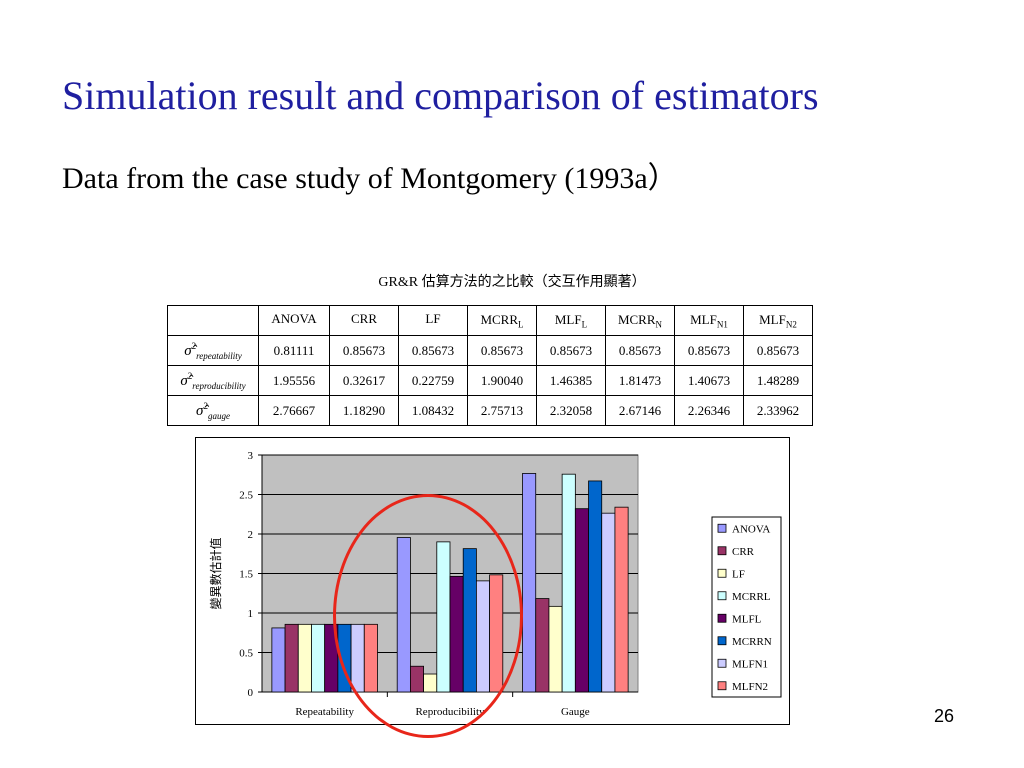 This screenshot has width=1024, height=768. I want to click on table-cell: 2.32058, so click(571, 410).